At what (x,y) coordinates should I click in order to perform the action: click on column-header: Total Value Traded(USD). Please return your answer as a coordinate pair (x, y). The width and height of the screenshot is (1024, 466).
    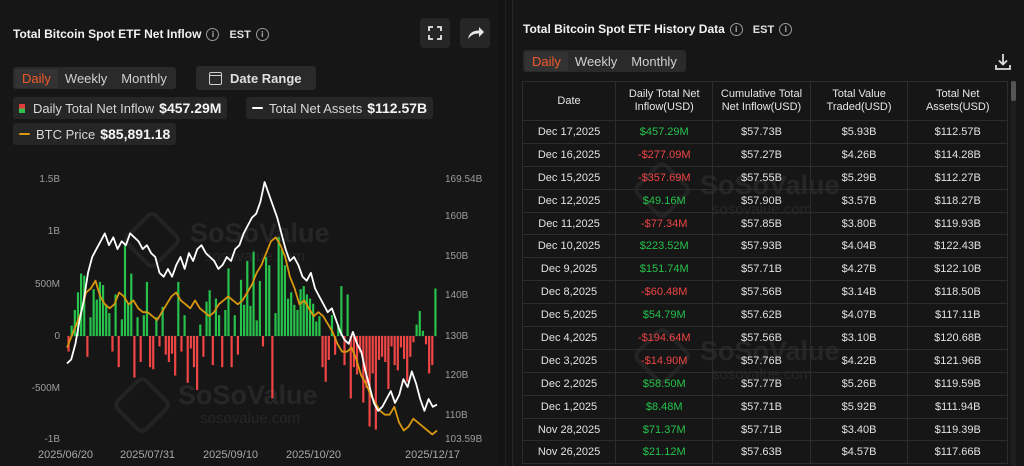
    Looking at the image, I should click on (859, 101).